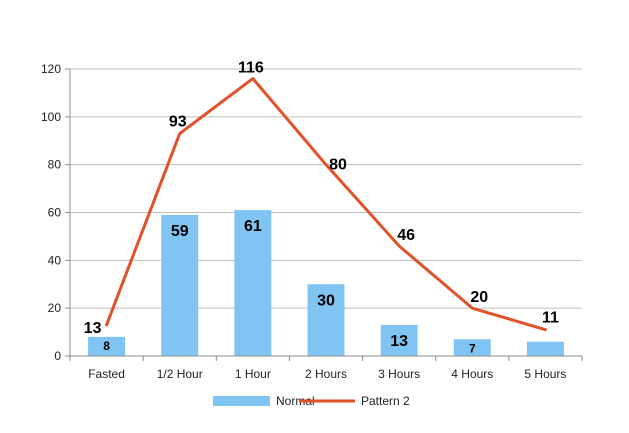 Image resolution: width=629 pixels, height=433 pixels. I want to click on legend-label: Normal, so click(295, 401).